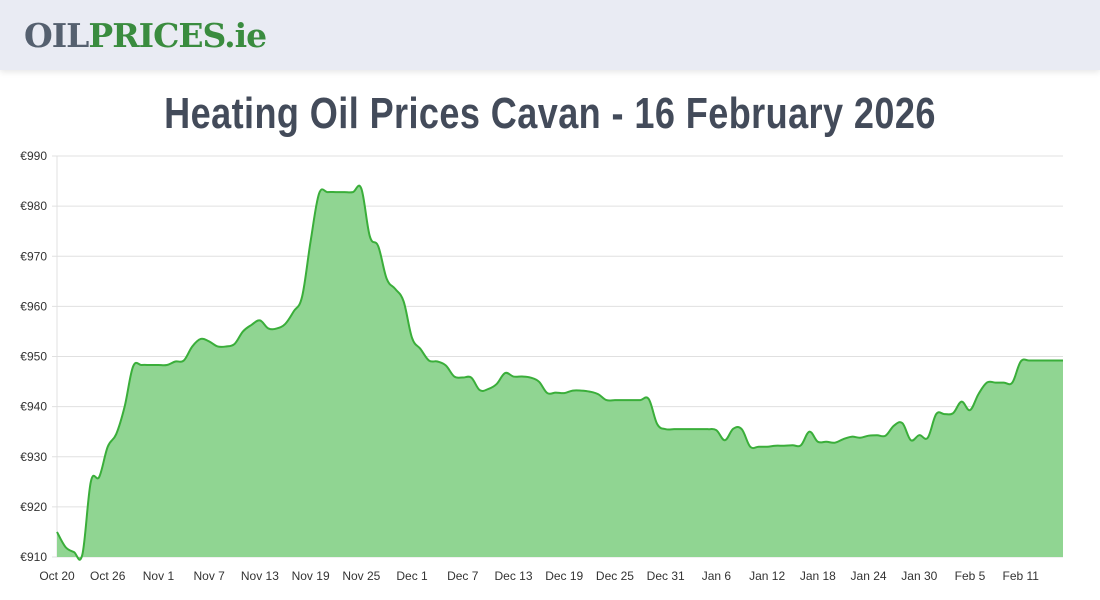  Describe the element at coordinates (159, 576) in the screenshot. I see `x-tick-label: Nov 1` at that location.